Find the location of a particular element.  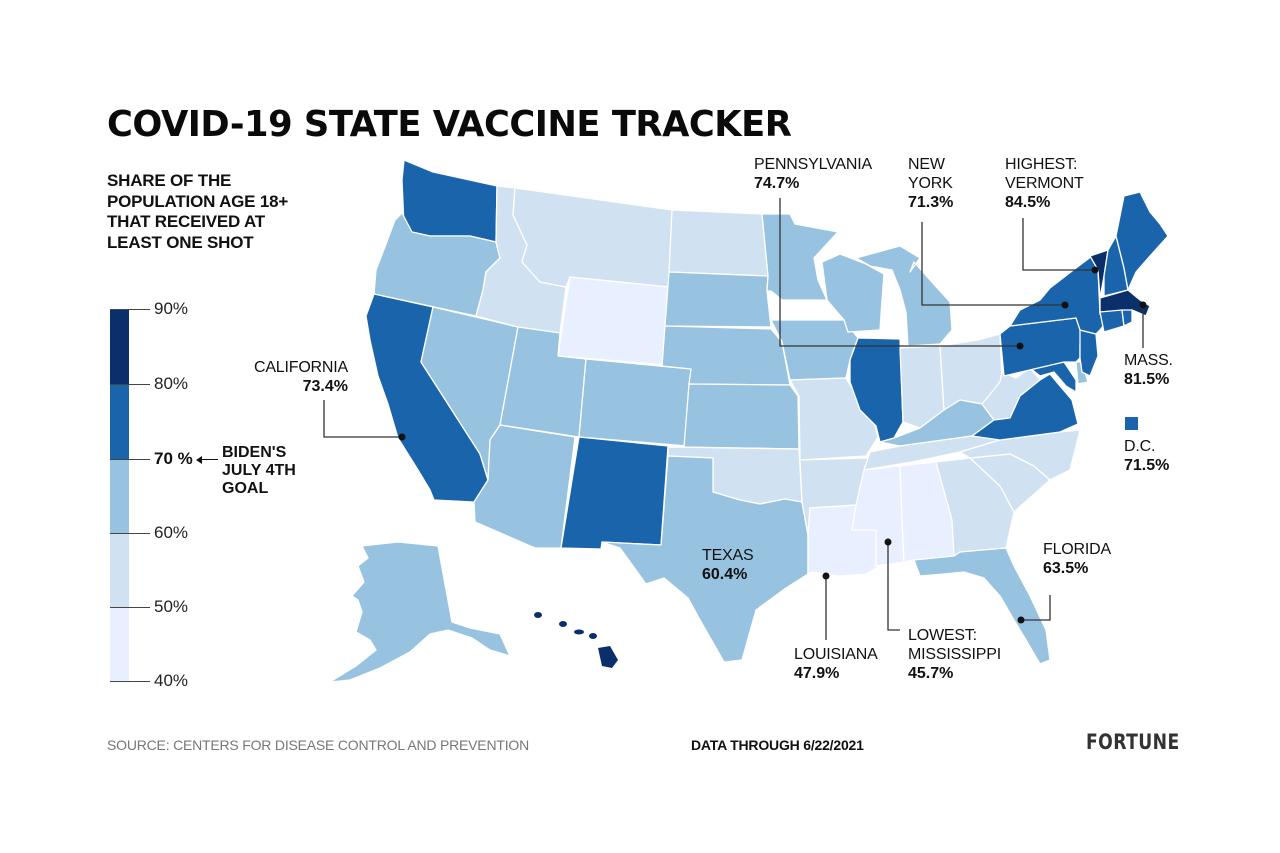

state-new-jersey is located at coordinates (1089, 353).